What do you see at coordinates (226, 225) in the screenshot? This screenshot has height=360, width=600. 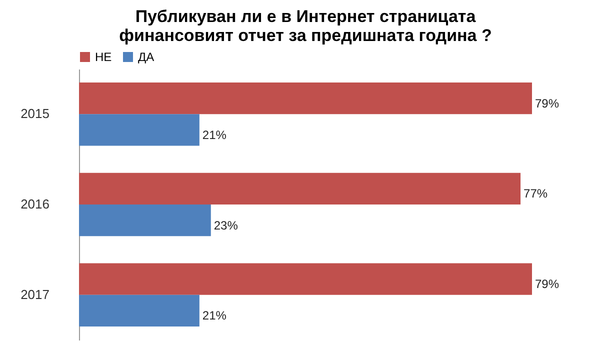 I see `data-label: 23%` at bounding box center [226, 225].